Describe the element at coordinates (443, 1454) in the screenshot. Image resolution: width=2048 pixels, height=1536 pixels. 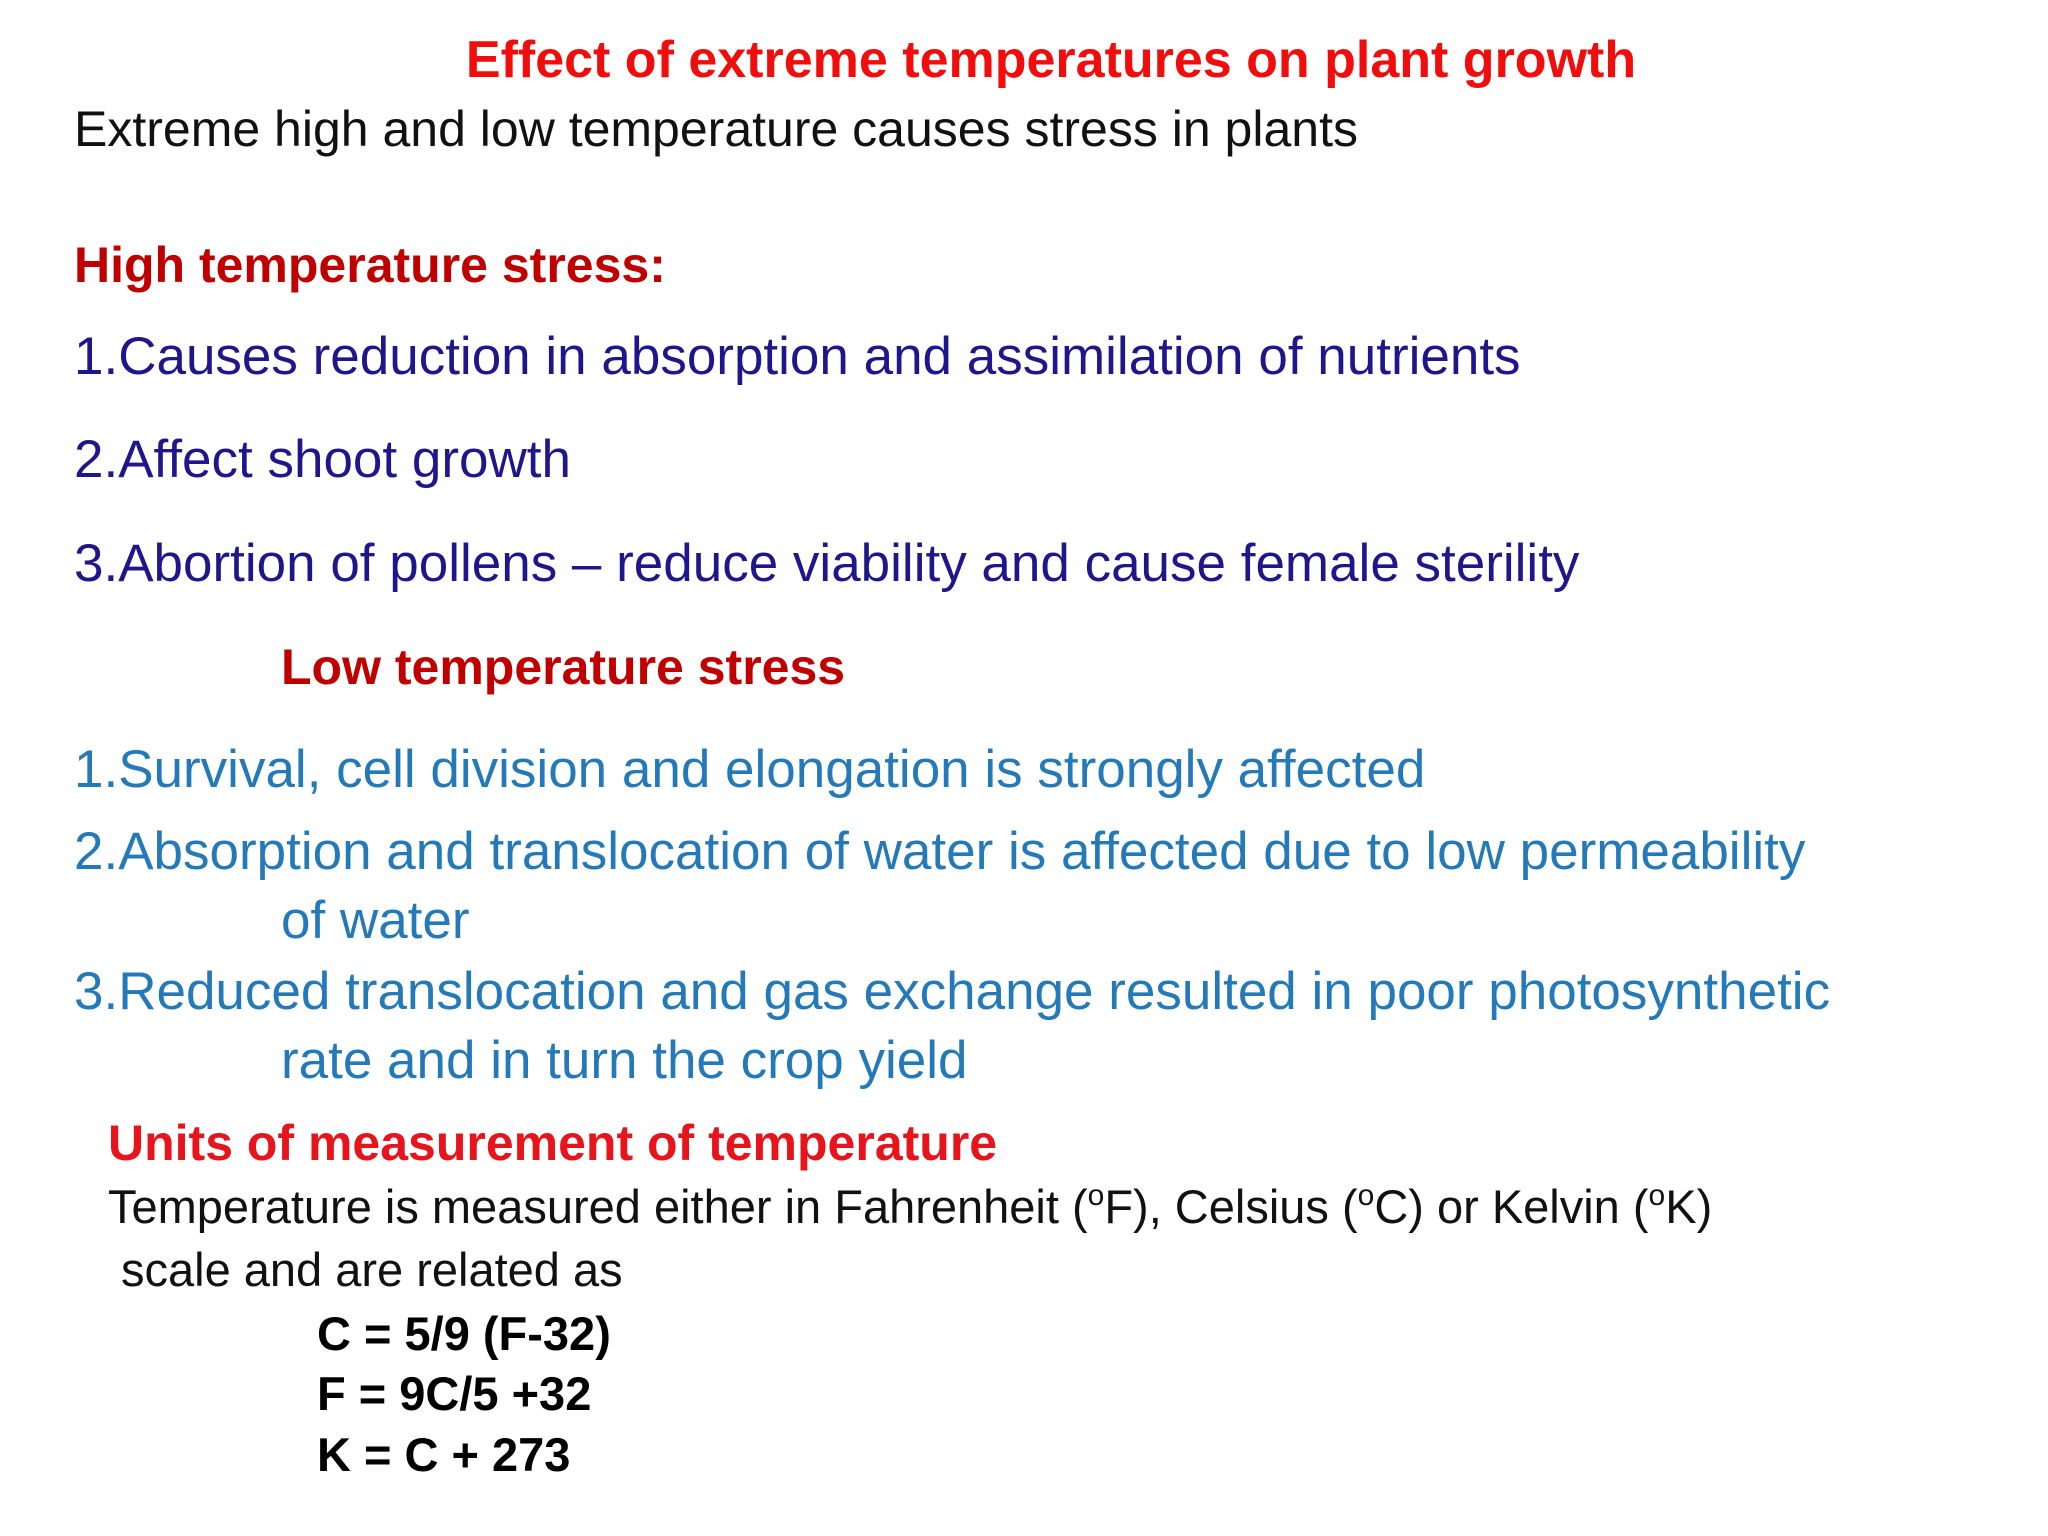
I see `formula: K = C + 273` at that location.